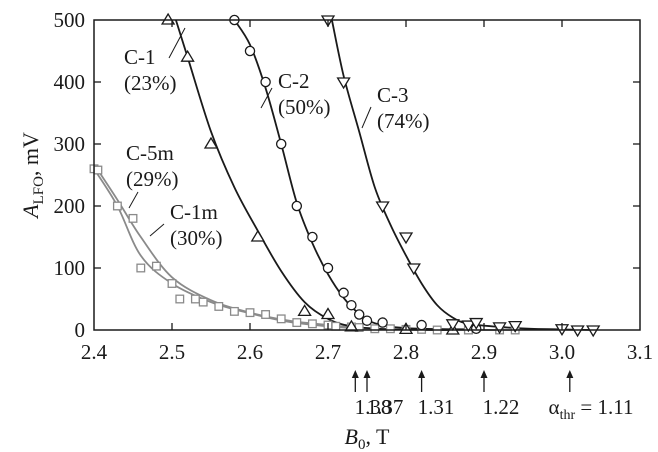 The width and height of the screenshot is (658, 452). What do you see at coordinates (196, 238) in the screenshot?
I see `series-label-pct-c-1m: (30%)` at bounding box center [196, 238].